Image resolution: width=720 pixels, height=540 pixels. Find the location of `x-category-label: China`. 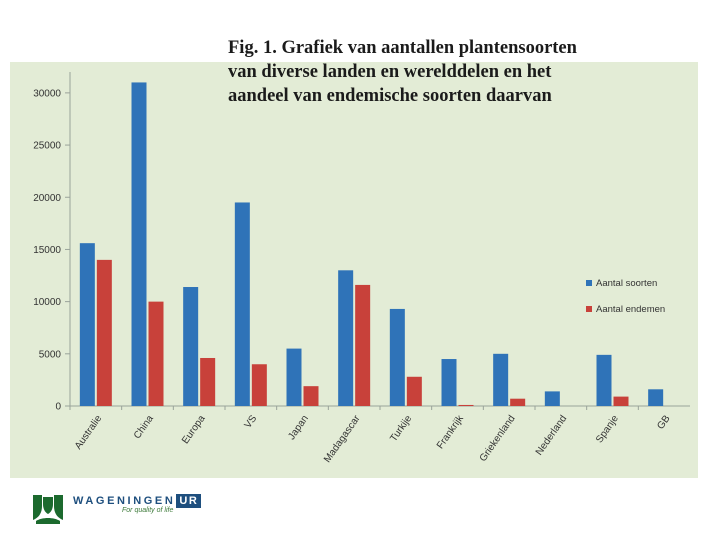

x-category-label: China is located at coordinates (144, 427).